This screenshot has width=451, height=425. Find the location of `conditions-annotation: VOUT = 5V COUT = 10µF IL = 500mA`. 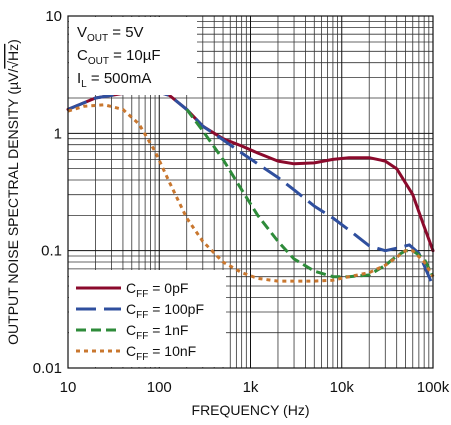

conditions-annotation: VOUT = 5V COUT = 10µF IL = 500mA is located at coordinates (119, 57).